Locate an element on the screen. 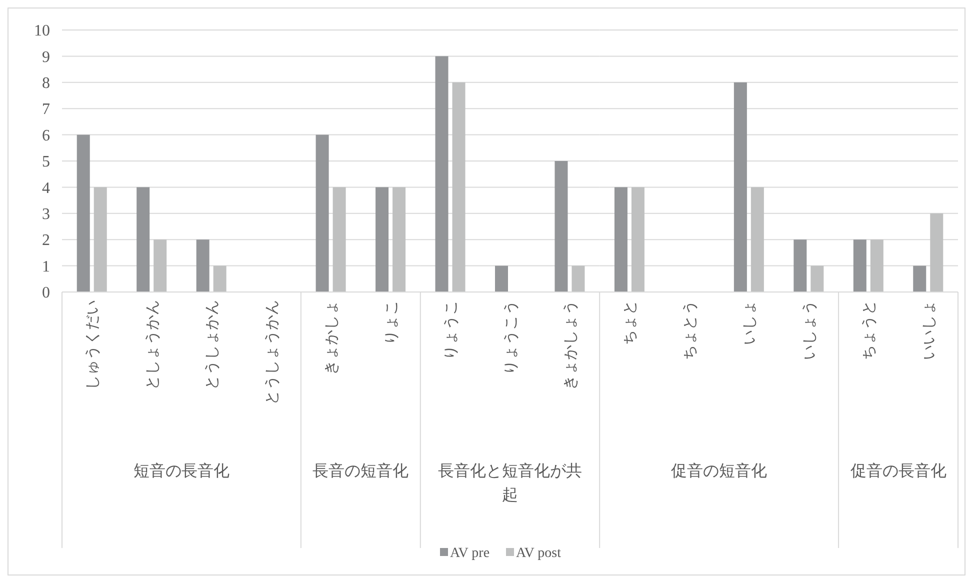 The width and height of the screenshot is (973, 581). y-tick-label: 10 is located at coordinates (42, 31).